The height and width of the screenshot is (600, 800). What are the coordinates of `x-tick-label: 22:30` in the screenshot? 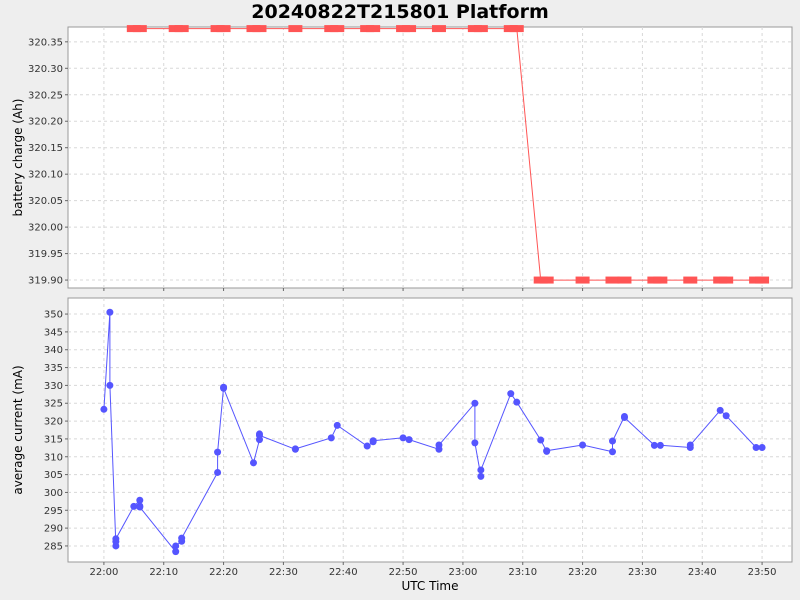 It's located at (283, 572).